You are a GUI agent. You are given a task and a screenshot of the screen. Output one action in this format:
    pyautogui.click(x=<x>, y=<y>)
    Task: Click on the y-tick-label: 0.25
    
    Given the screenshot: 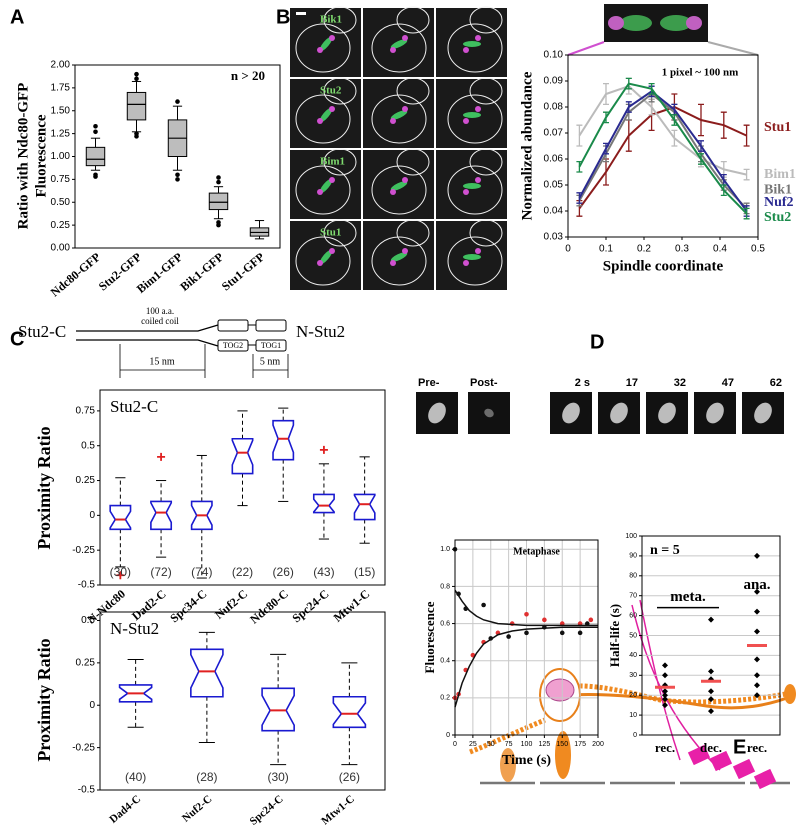 What is the action you would take?
    pyautogui.click(x=86, y=662)
    